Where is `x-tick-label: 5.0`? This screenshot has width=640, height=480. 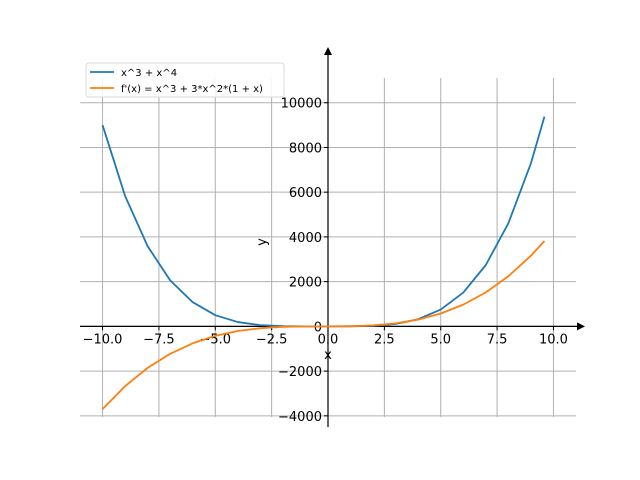 x-tick-label: 5.0 is located at coordinates (440, 339).